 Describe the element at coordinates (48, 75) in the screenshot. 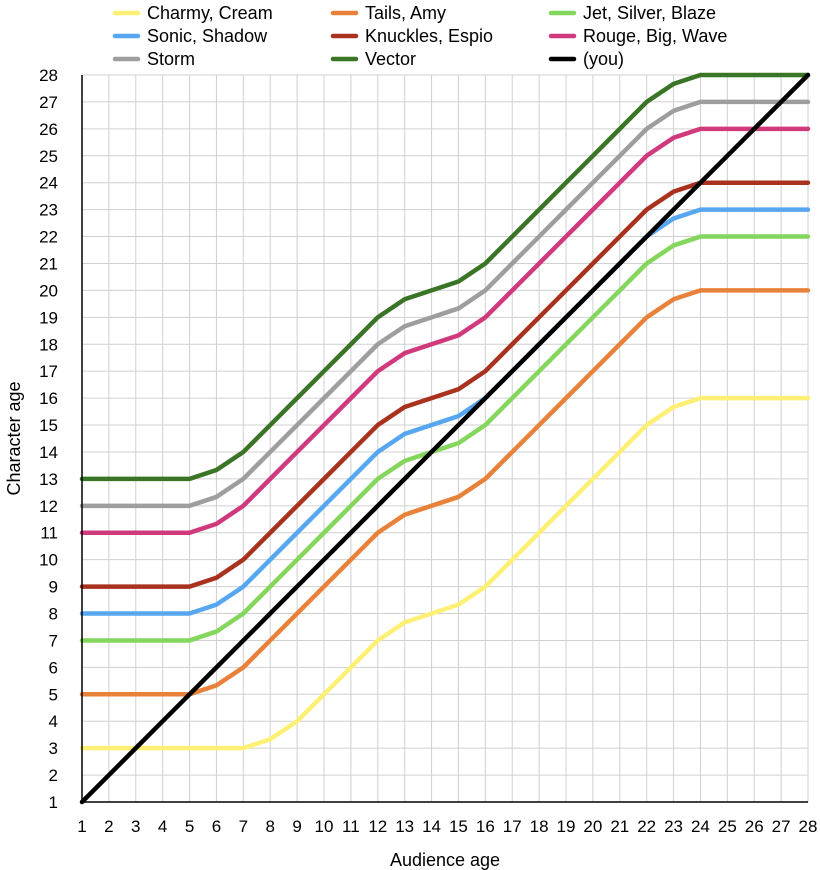

I see `y-tick-label: 28` at that location.